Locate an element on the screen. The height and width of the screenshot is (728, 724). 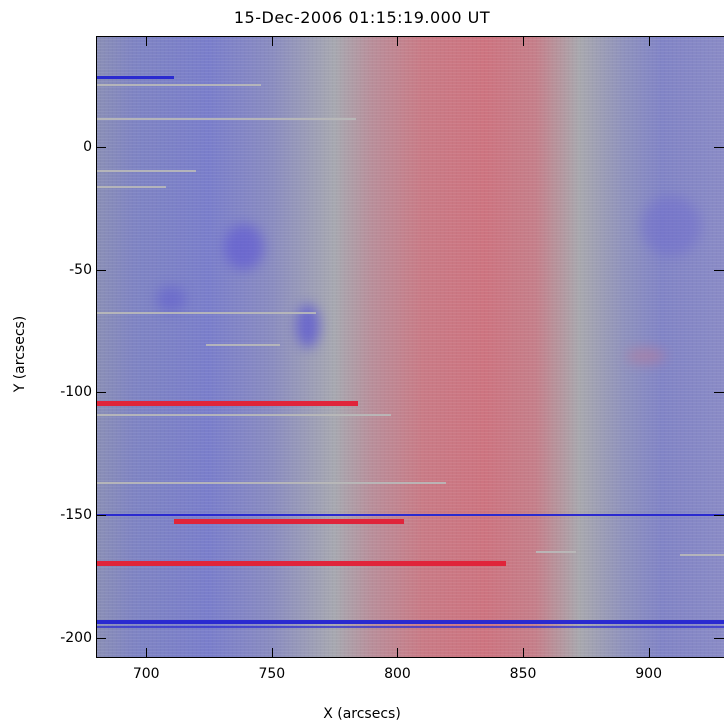
x-tick-label: 850 is located at coordinates (523, 674).